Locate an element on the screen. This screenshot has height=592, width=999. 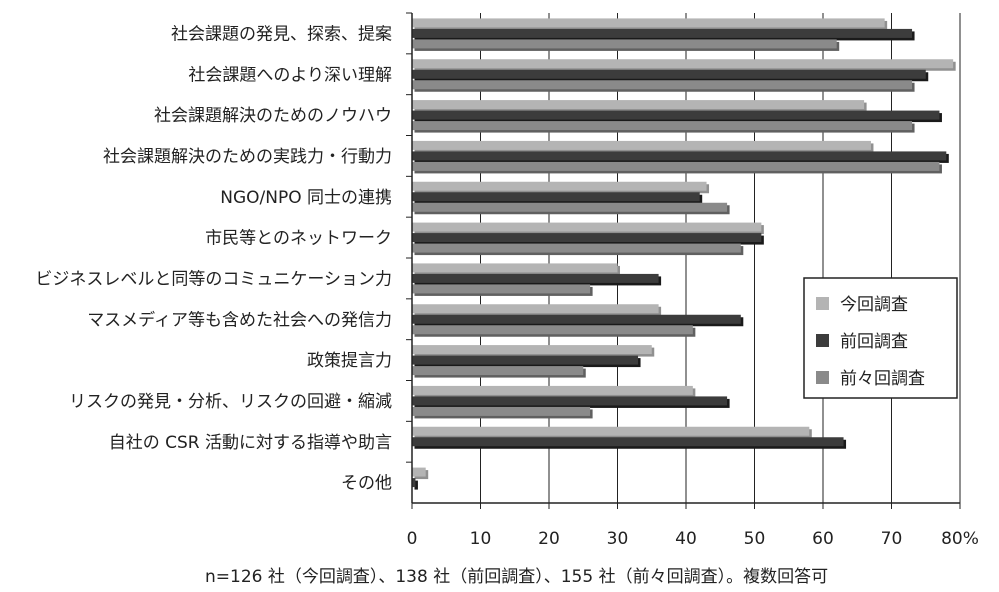
legend-label: 前々回調査 is located at coordinates (882, 379).